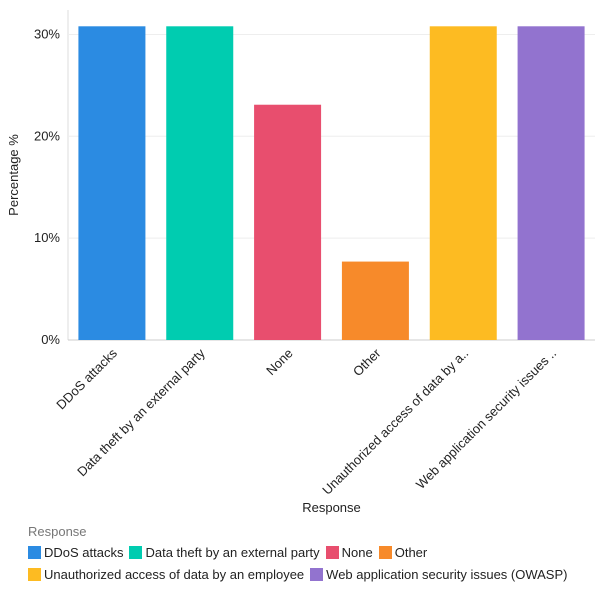 The width and height of the screenshot is (600, 600). I want to click on legend-item: Data theft by an external party, so click(224, 552).